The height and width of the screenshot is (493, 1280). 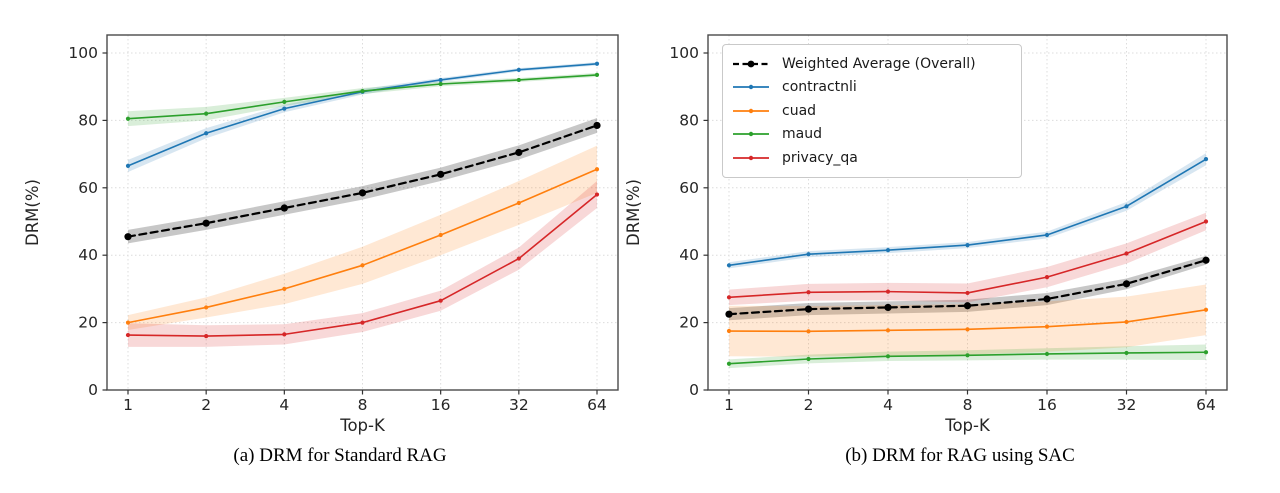 What do you see at coordinates (633, 212) in the screenshot?
I see `y-axis-label: DRM(%)` at bounding box center [633, 212].